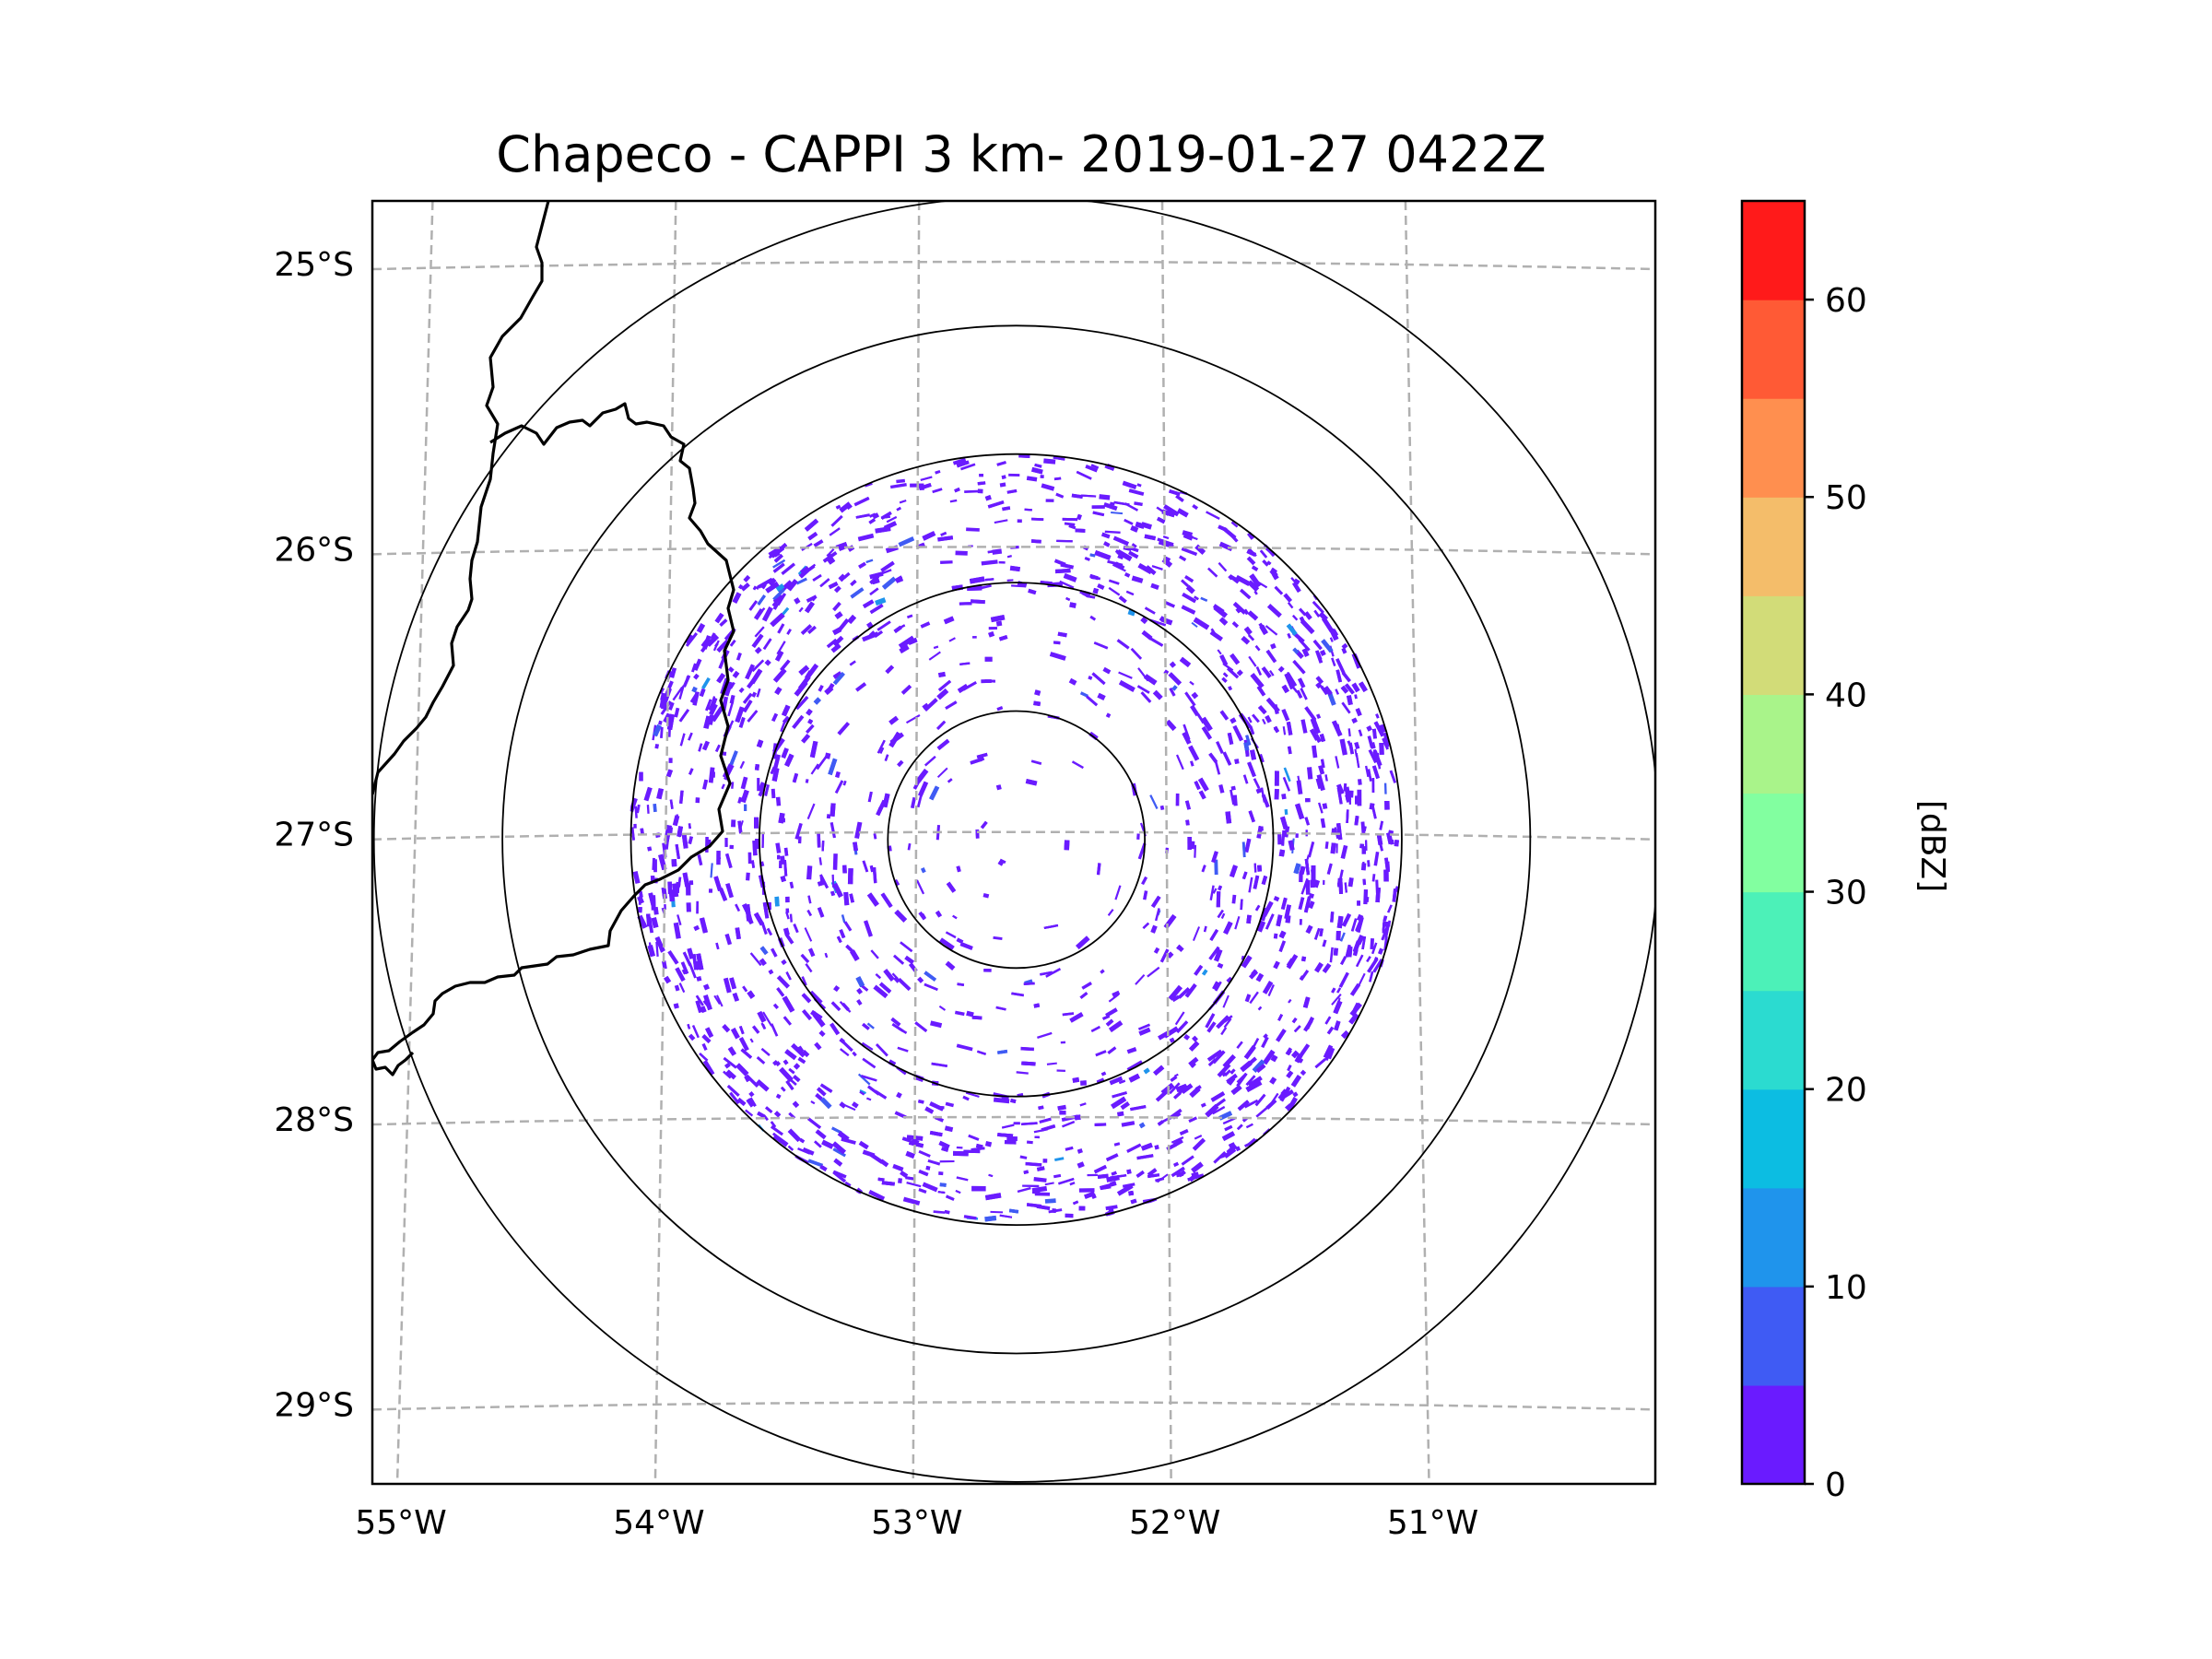 This screenshot has width=2212, height=1659. What do you see at coordinates (1166, 842) in the screenshot?
I see `meridian-line` at bounding box center [1166, 842].